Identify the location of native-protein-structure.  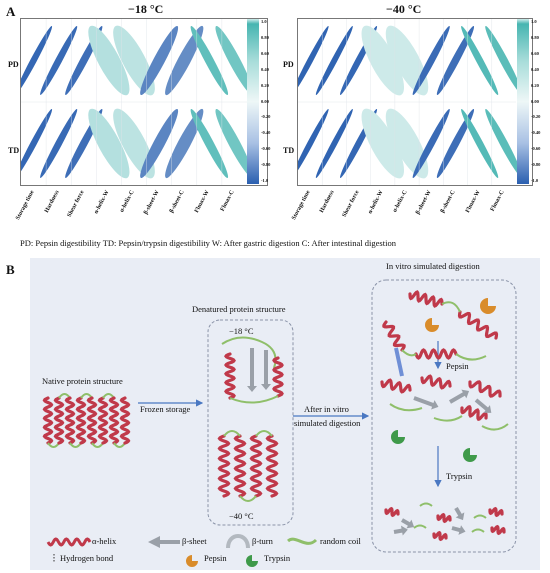
(86, 420).